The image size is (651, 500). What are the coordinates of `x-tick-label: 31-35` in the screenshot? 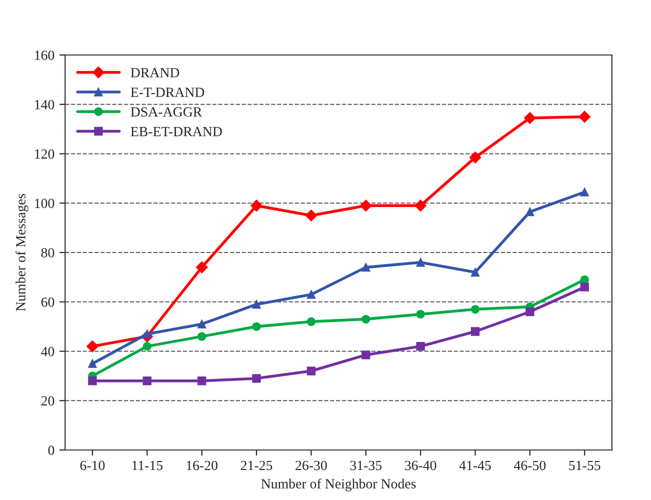 It's located at (366, 465).